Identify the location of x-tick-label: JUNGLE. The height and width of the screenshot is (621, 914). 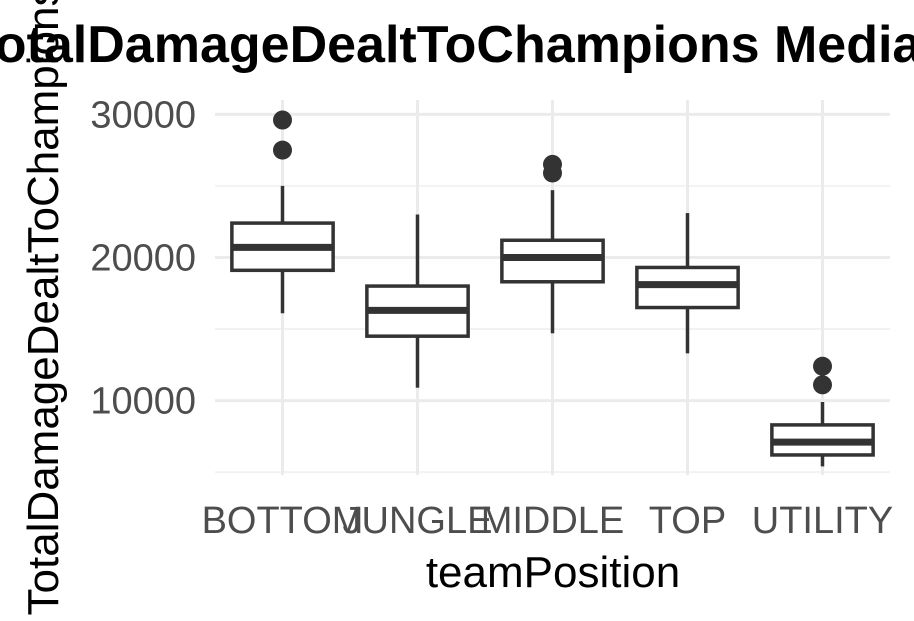
(418, 521).